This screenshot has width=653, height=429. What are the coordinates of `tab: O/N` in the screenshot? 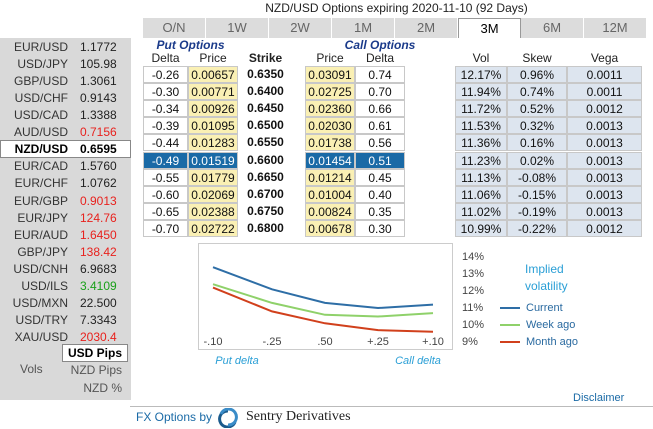 It's located at (174, 28).